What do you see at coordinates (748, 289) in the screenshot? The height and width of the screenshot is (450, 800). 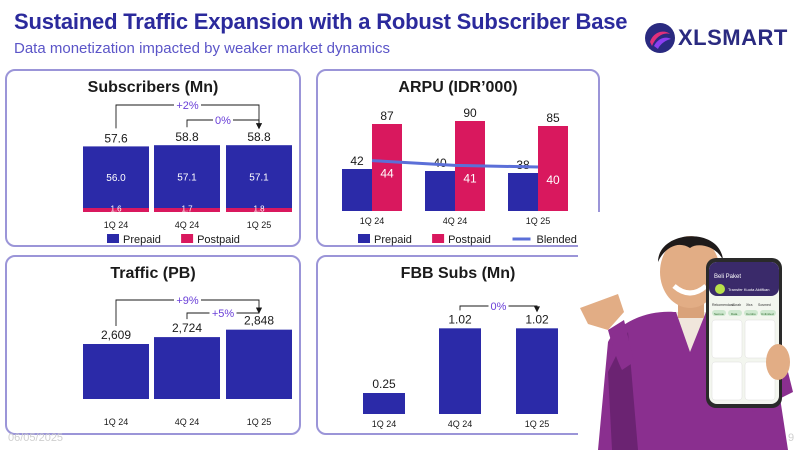 I see `phone-promo-text: Transfer Kuota Aktifkan` at bounding box center [748, 289].